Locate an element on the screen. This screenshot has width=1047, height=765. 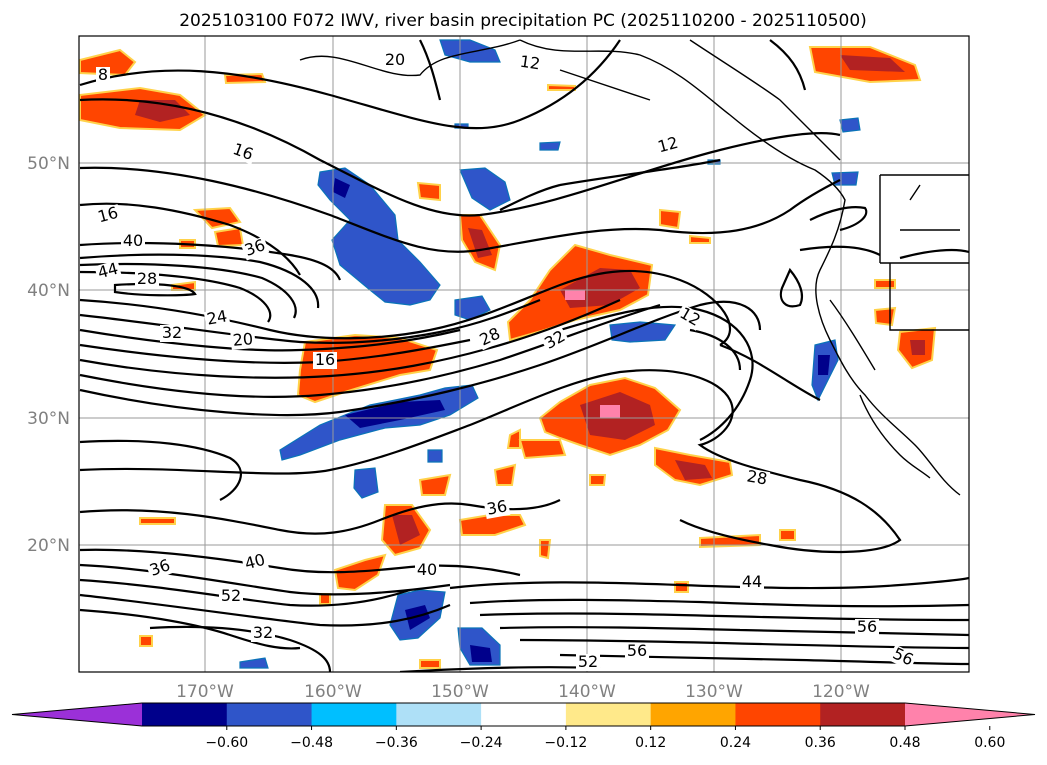
lat-label: 30°N is located at coordinates (48, 419).